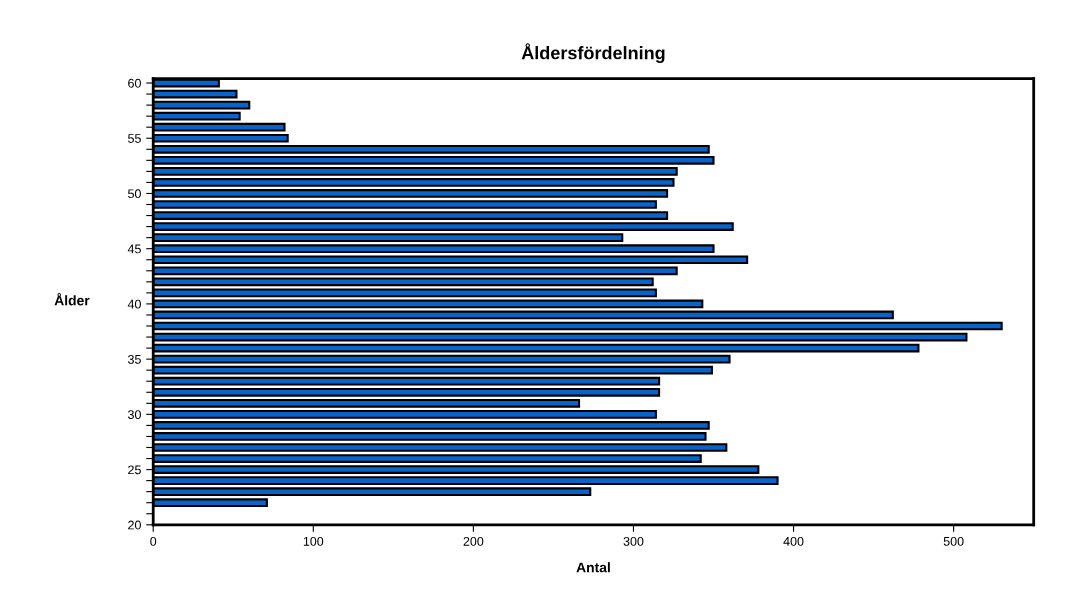 The height and width of the screenshot is (591, 1079). I want to click on y-tick-label: 40, so click(134, 304).